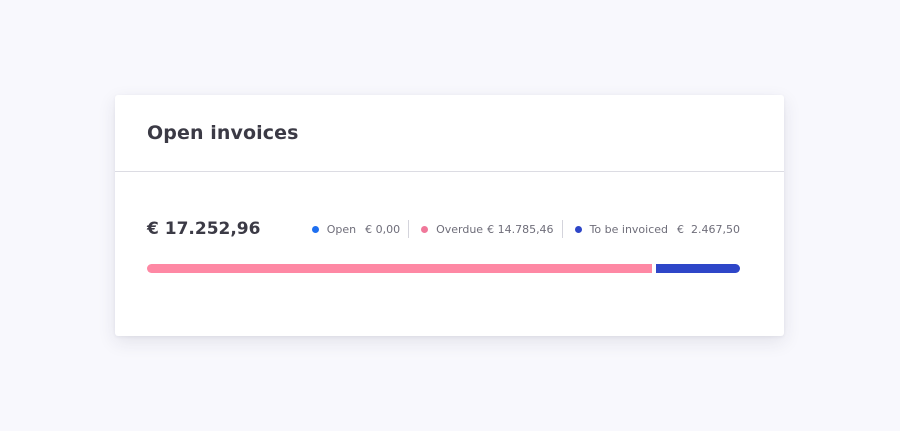 This screenshot has height=431, width=900. I want to click on legend-value-open: € 0,00, so click(383, 229).